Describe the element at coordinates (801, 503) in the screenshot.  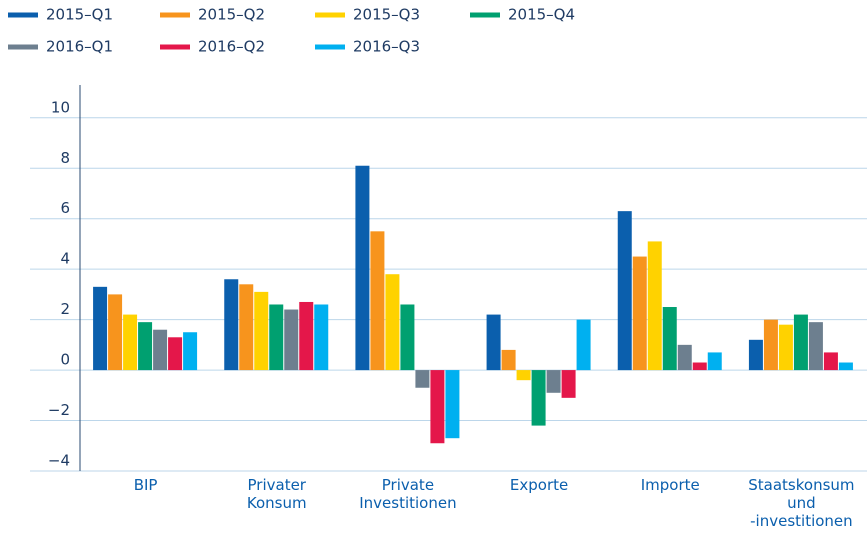
I see `x-tick-label: Staatskonsum und -investitionen` at that location.